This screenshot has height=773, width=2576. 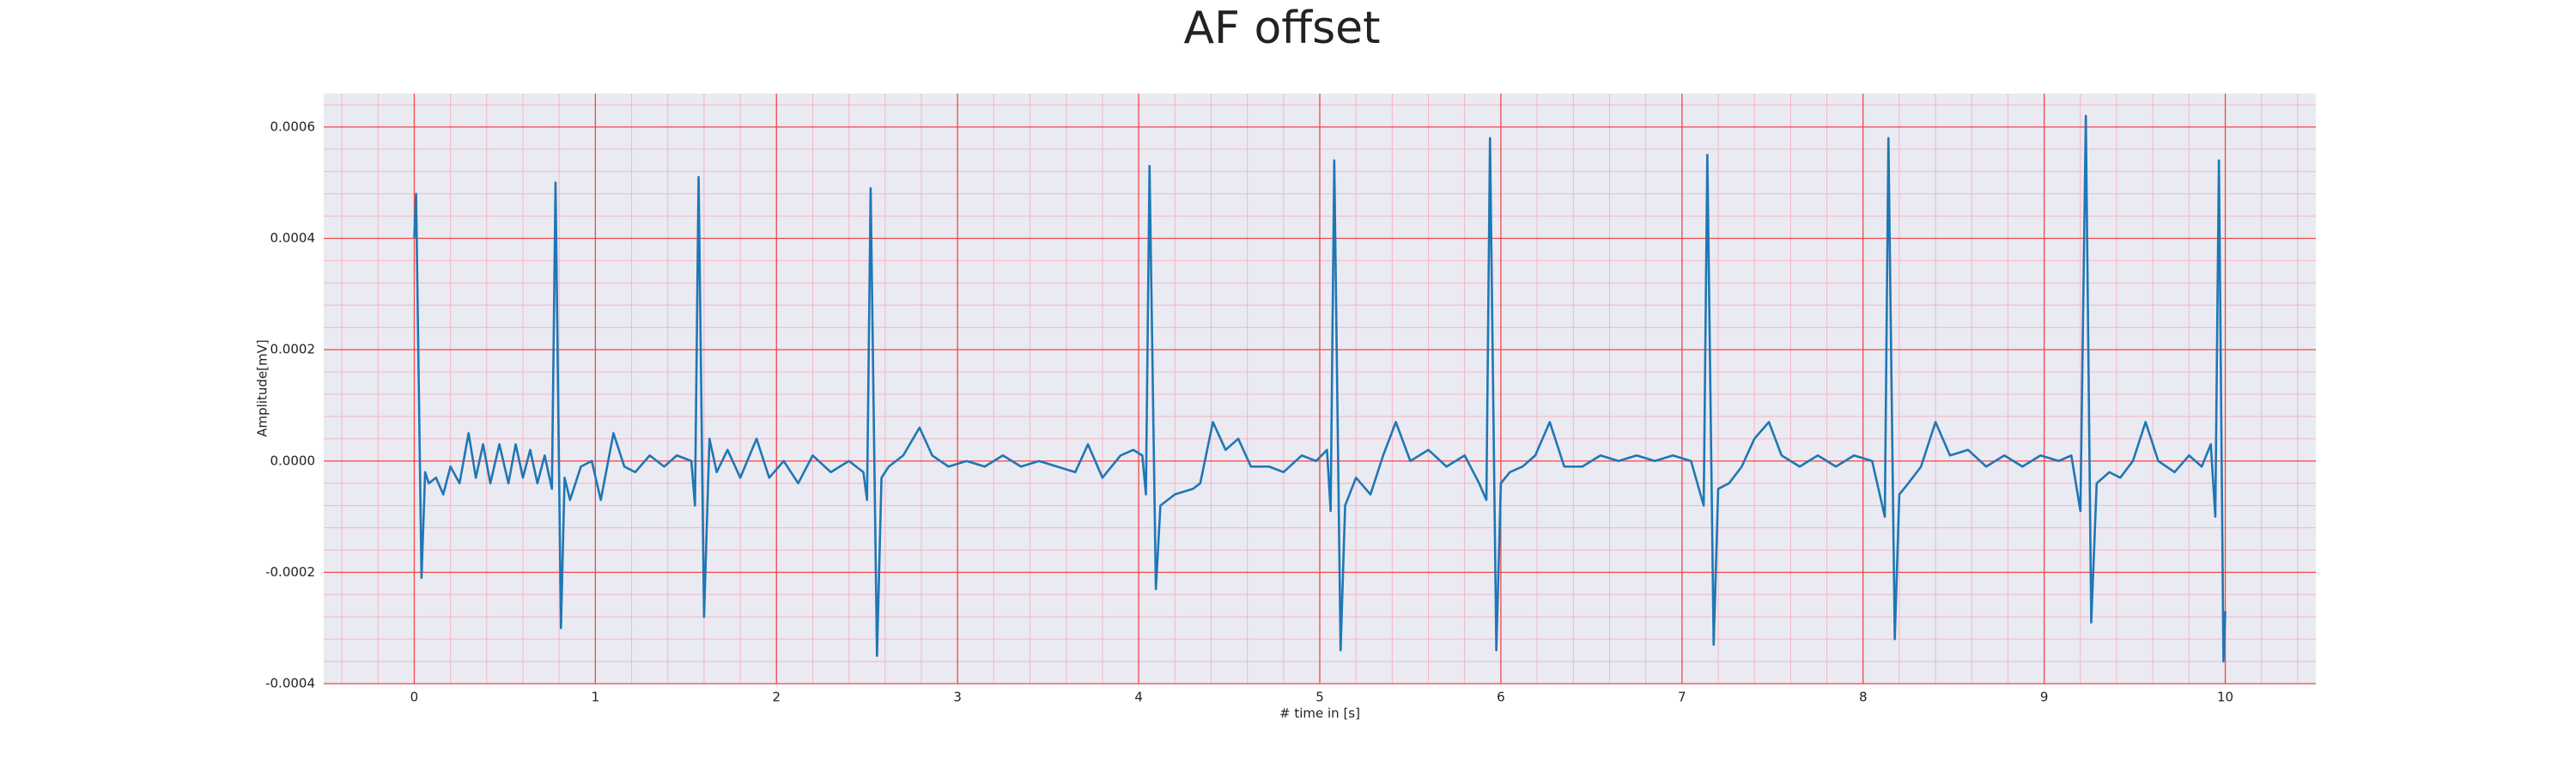 I want to click on x-tick-label: 1, so click(x=596, y=697).